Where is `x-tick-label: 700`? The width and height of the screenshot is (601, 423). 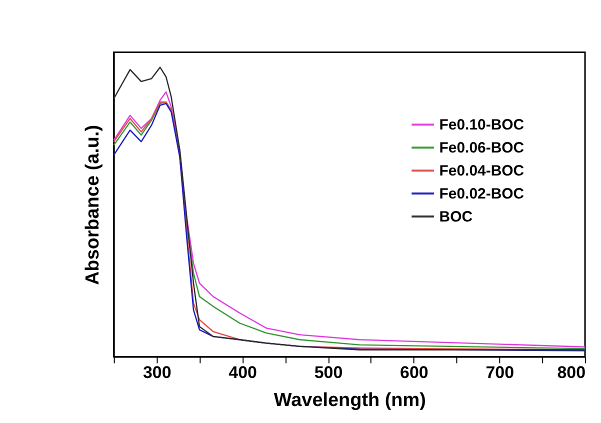 x-tick-label: 700 is located at coordinates (500, 372).